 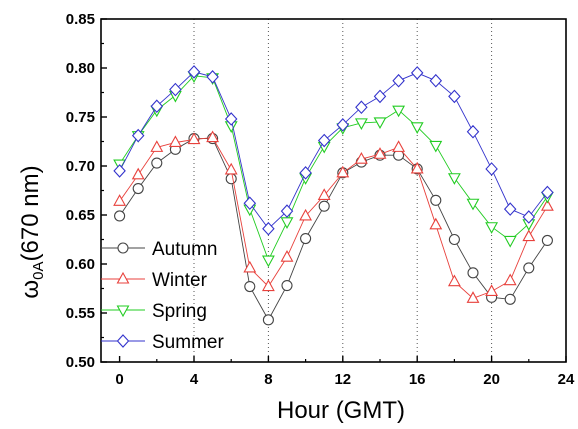 I want to click on x-tick-label: 8, so click(x=268, y=379).